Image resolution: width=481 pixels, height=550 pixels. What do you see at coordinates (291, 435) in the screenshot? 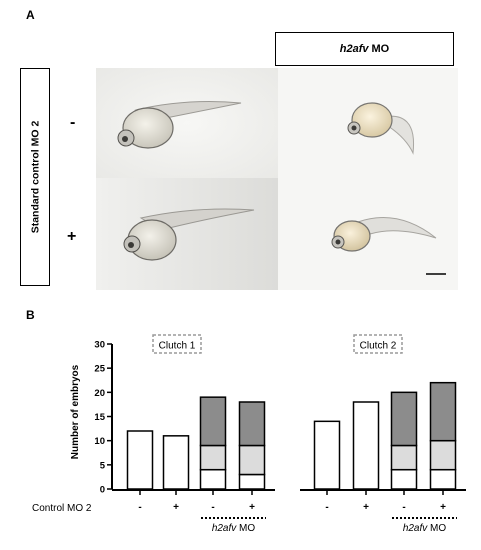
I see `bars` at bounding box center [291, 435].